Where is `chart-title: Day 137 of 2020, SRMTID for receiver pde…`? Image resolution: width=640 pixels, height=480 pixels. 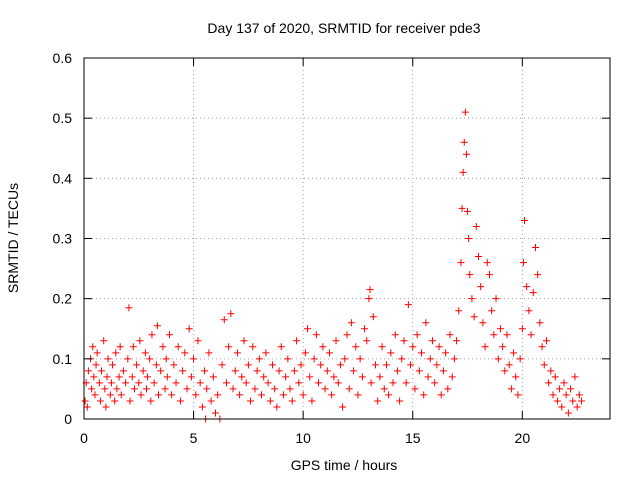 chart-title: Day 137 of 2020, SRMTID for receiver pde… is located at coordinates (343, 28).